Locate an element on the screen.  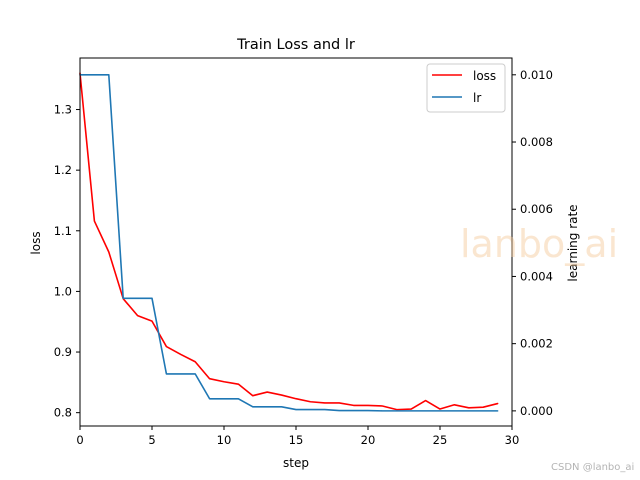
y-tick-label: 1.3 is located at coordinates (63, 110).